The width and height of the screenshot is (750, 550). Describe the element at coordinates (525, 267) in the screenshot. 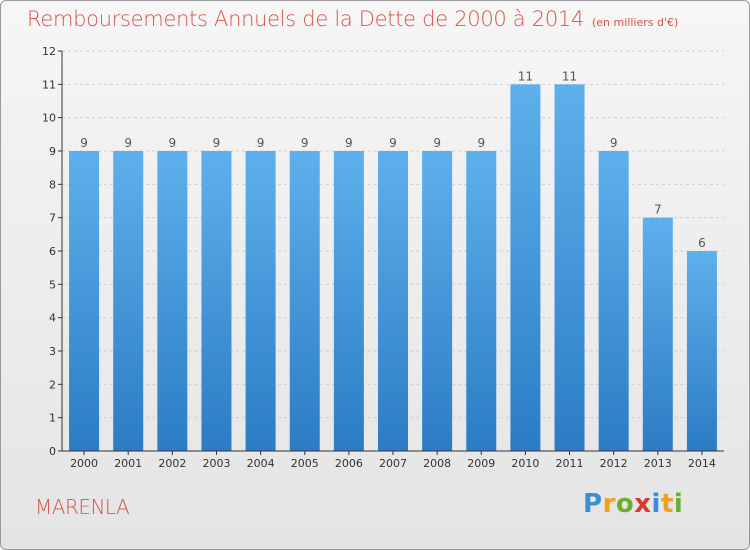

I see `bar-2010` at that location.